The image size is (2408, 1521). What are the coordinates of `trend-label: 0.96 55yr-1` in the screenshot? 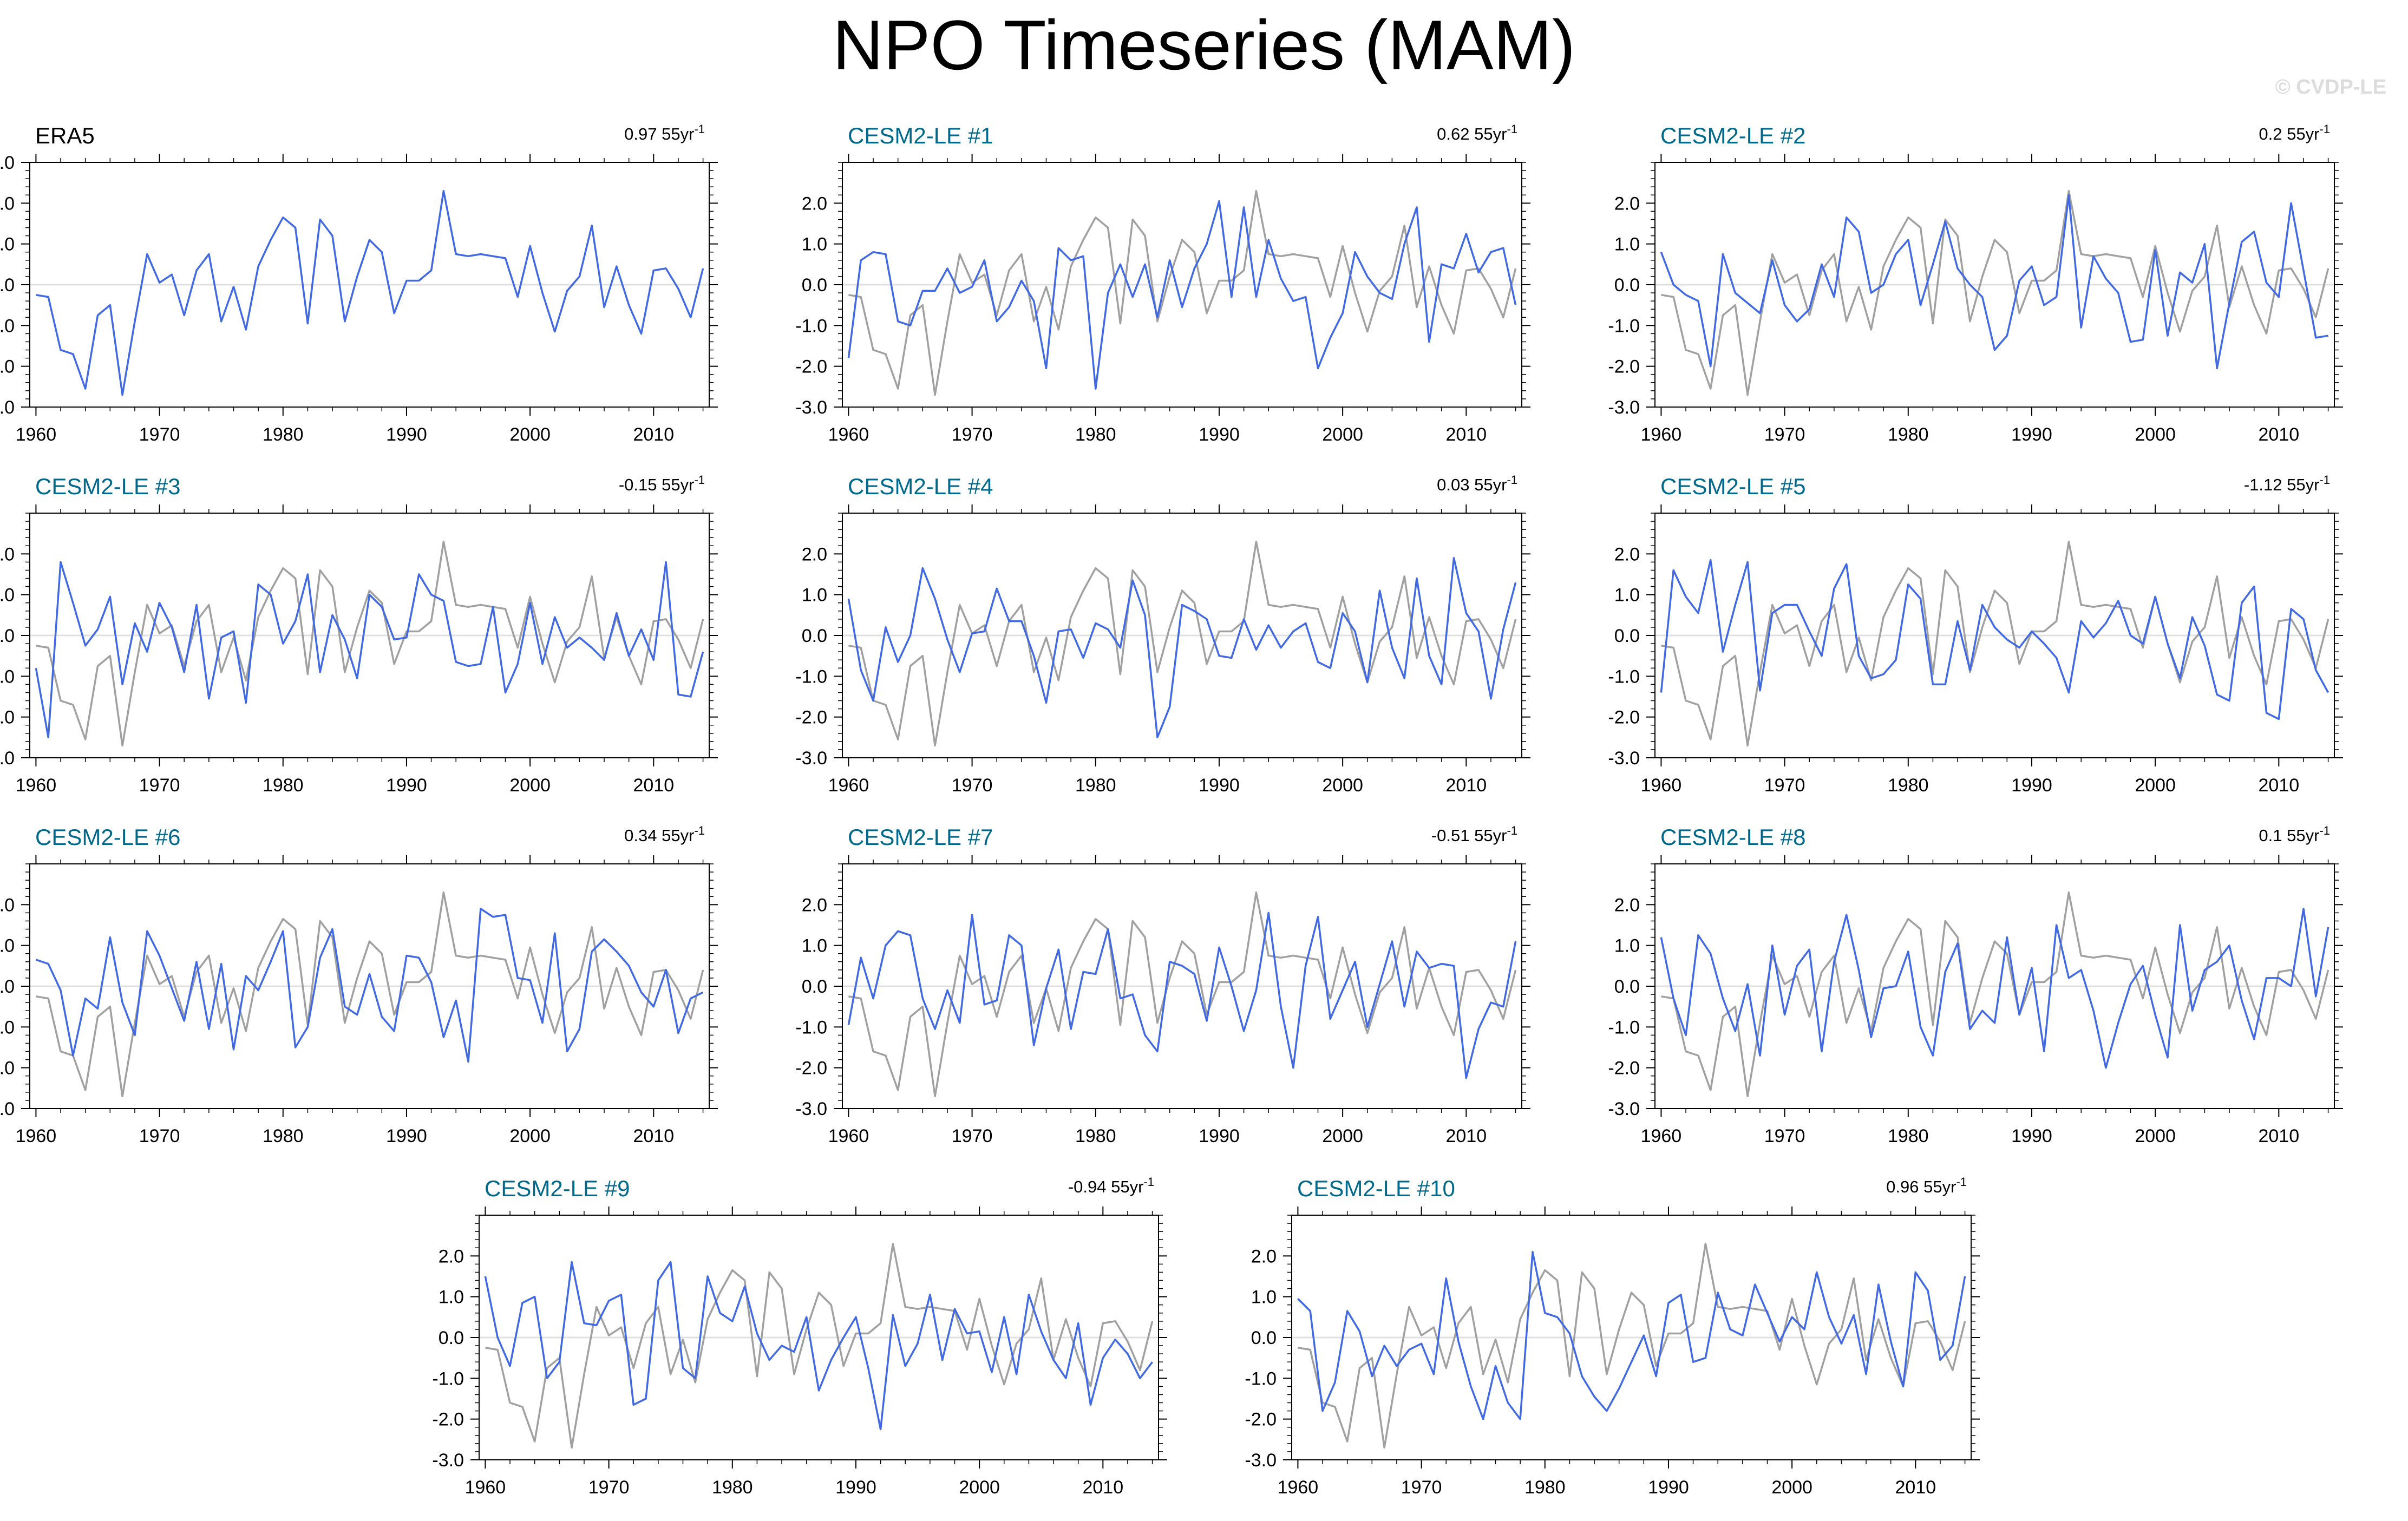 It's located at (1926, 1185).